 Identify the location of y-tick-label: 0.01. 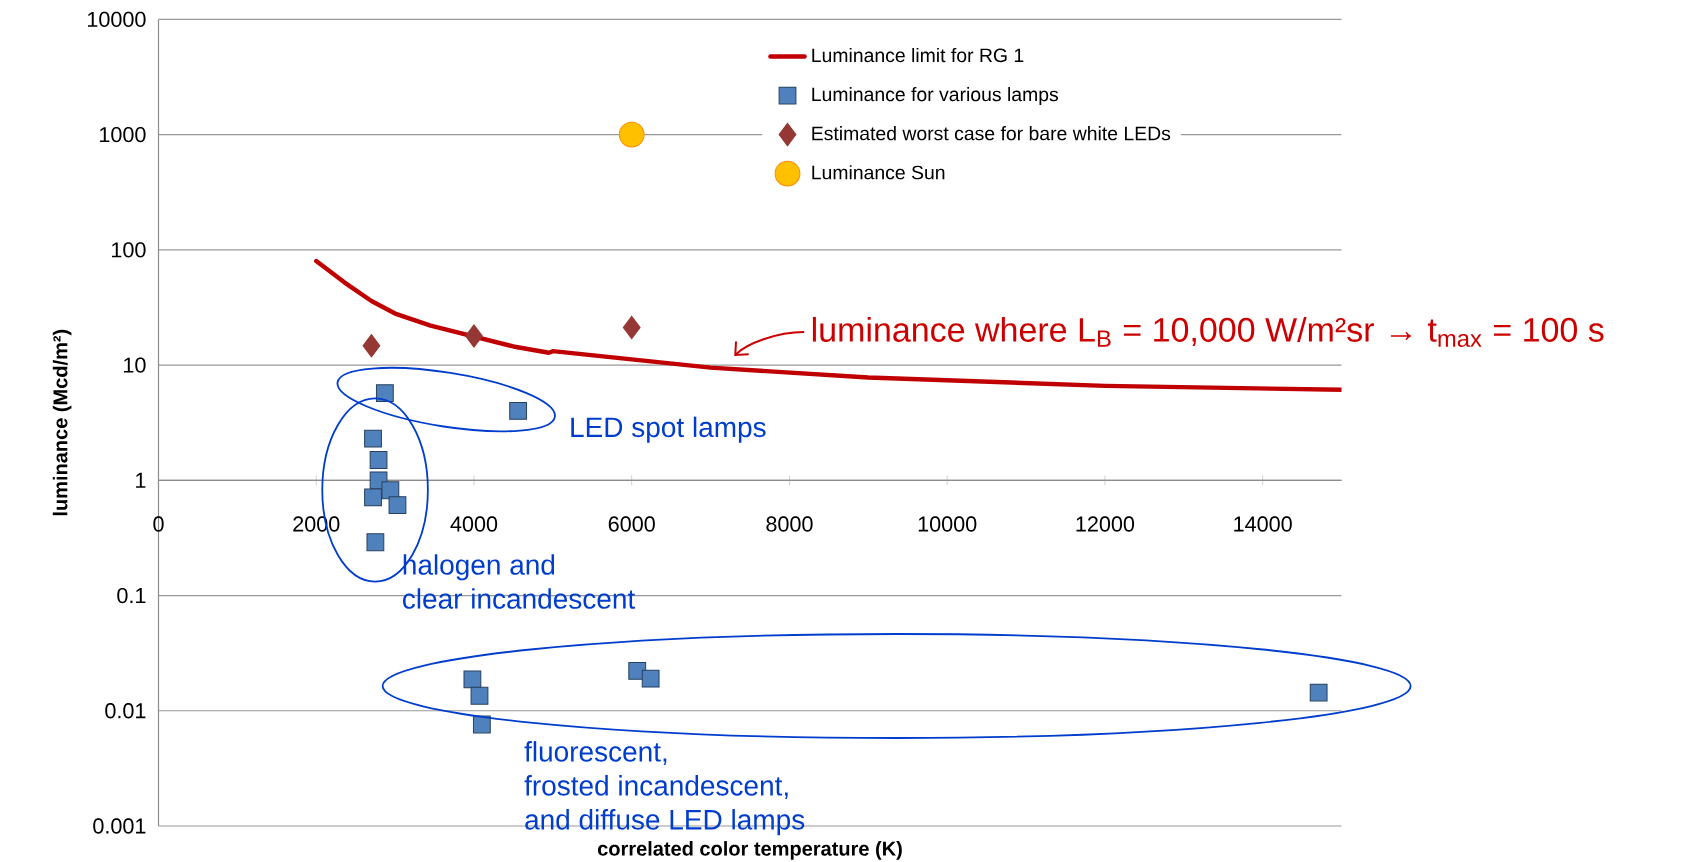
(125, 711).